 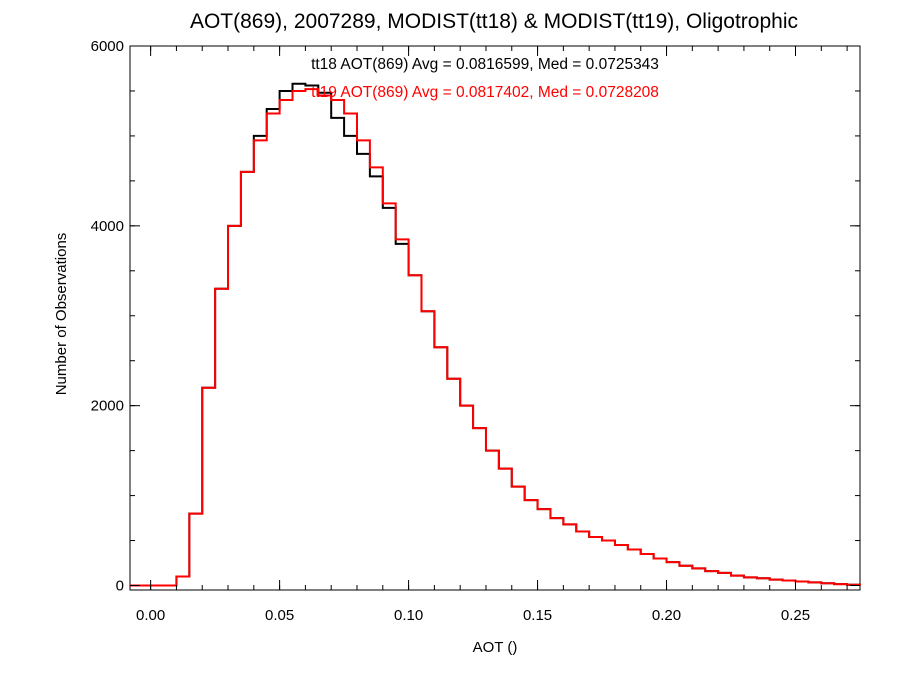 I want to click on y-axis-label: Number of Observations, so click(x=61, y=314).